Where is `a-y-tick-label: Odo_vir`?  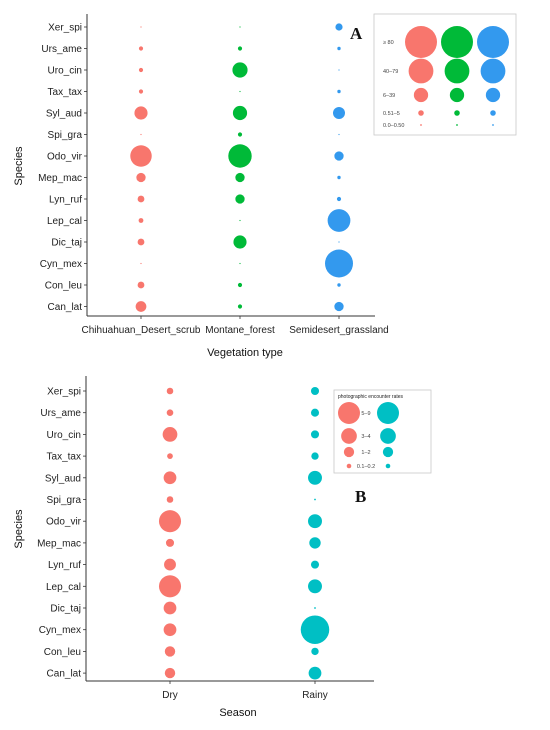
a-y-tick-label: Odo_vir is located at coordinates (65, 157).